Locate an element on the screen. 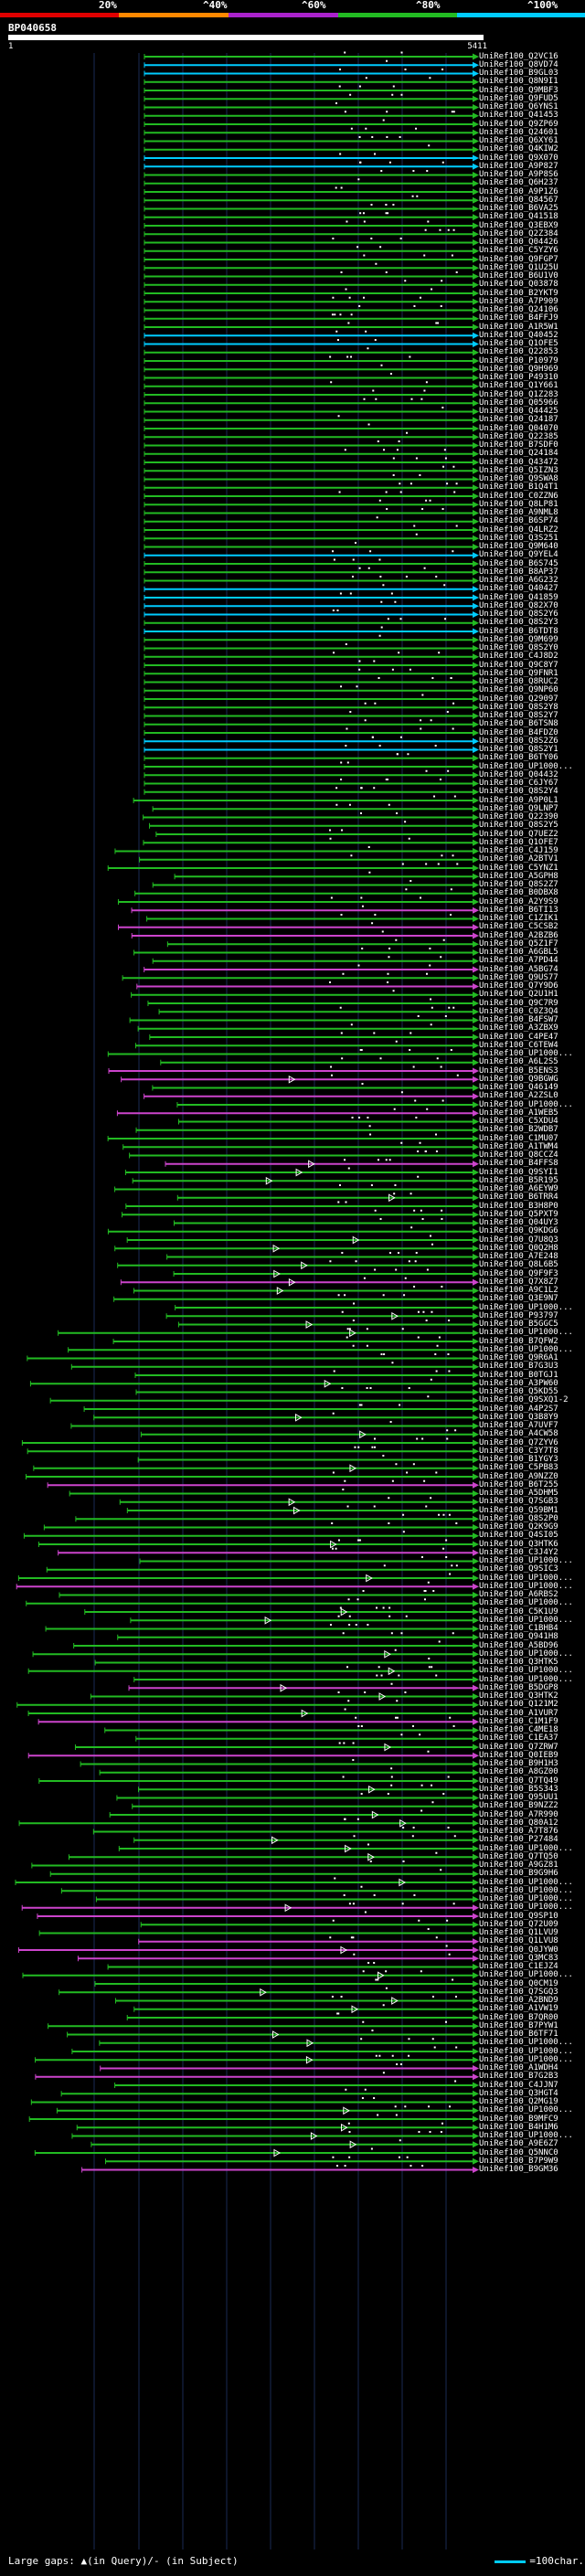 This screenshot has width=585, height=2576. hit-name: UniRef100_Q9FGP7 is located at coordinates (518, 259).